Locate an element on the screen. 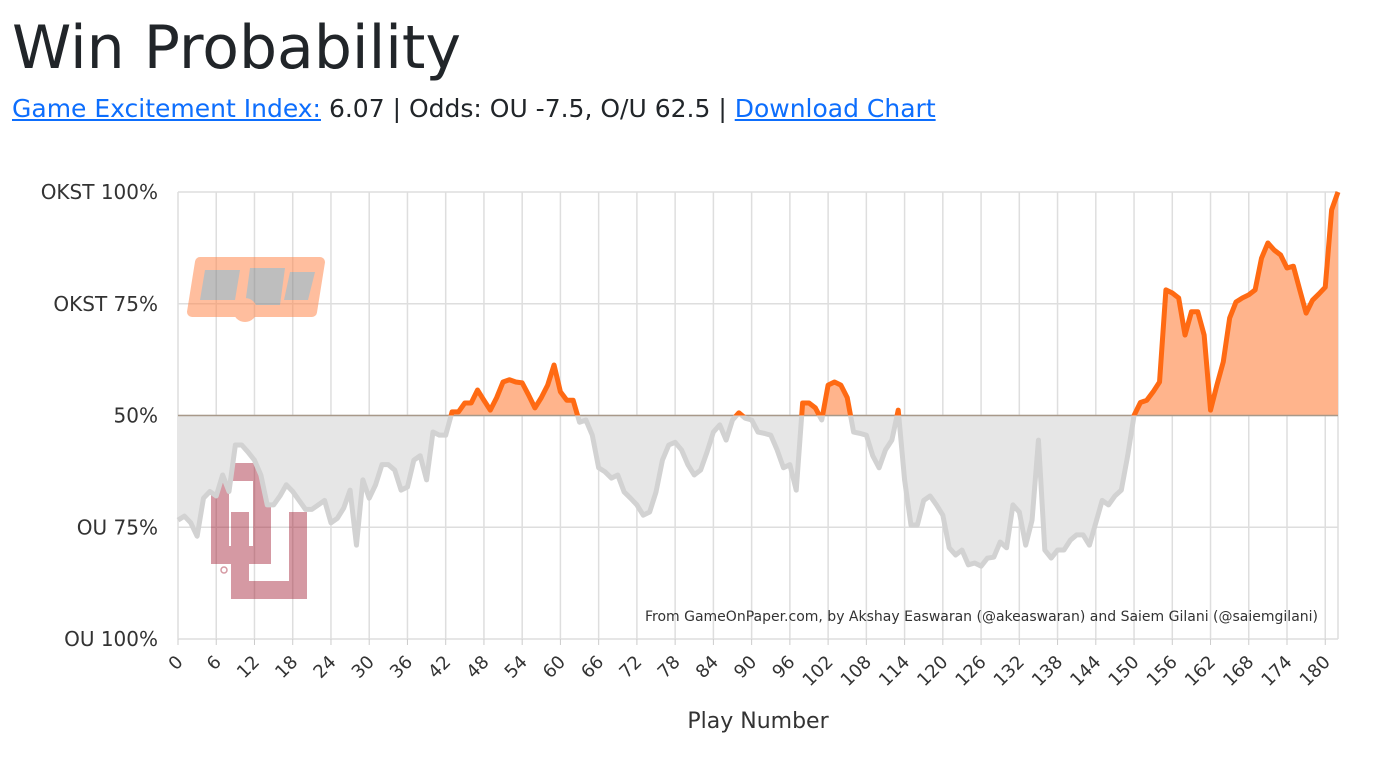 Image resolution: width=1390 pixels, height=772 pixels. x-axis-label: Play Number is located at coordinates (758, 721).